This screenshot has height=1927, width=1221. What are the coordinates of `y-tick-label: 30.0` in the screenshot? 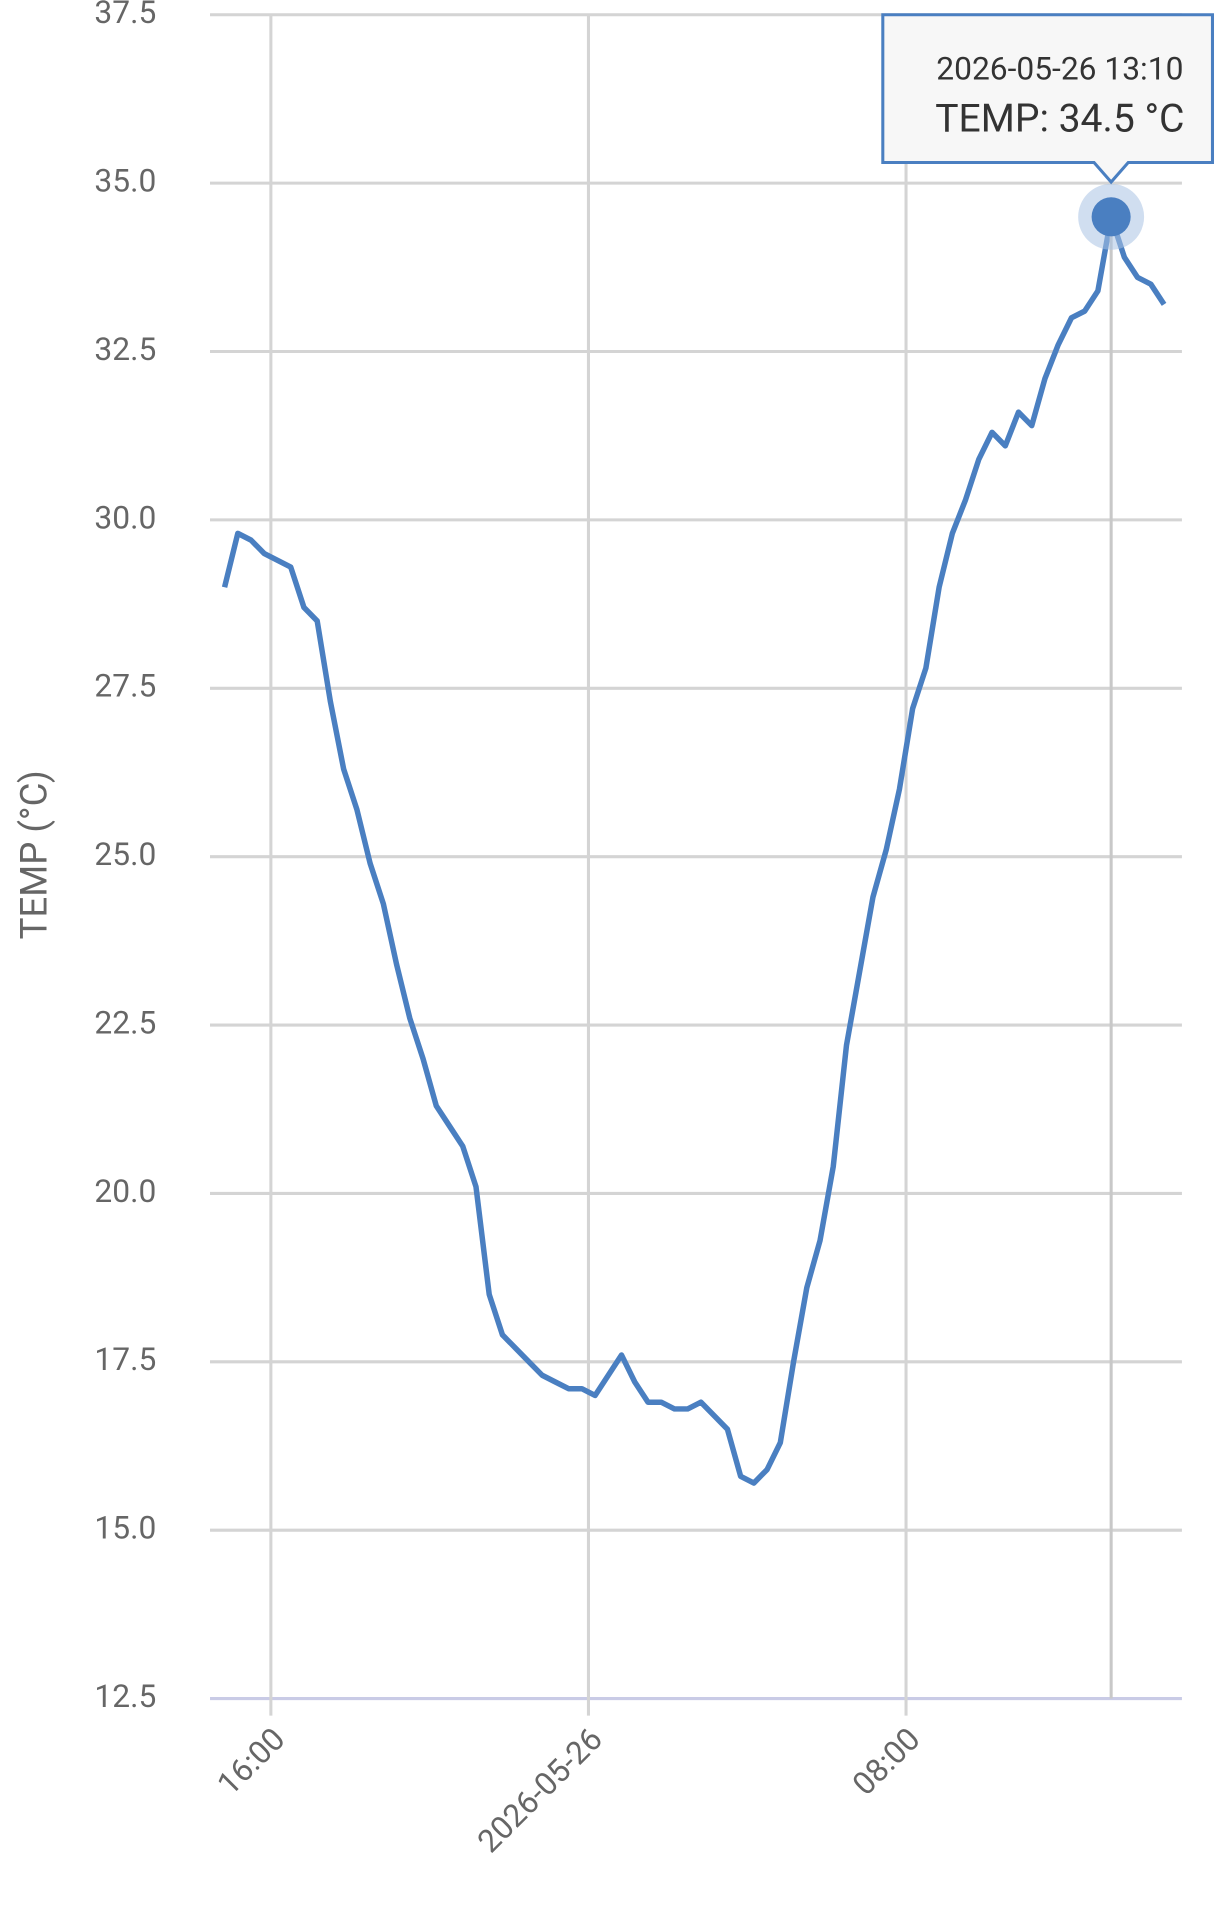 It's located at (125, 517).